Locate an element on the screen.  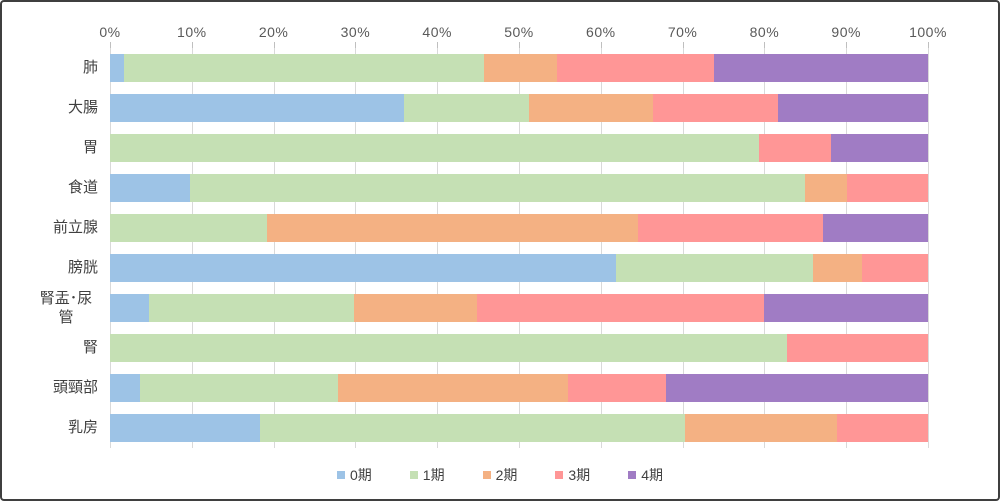
x-axis-tick-label: 20% is located at coordinates (273, 32).